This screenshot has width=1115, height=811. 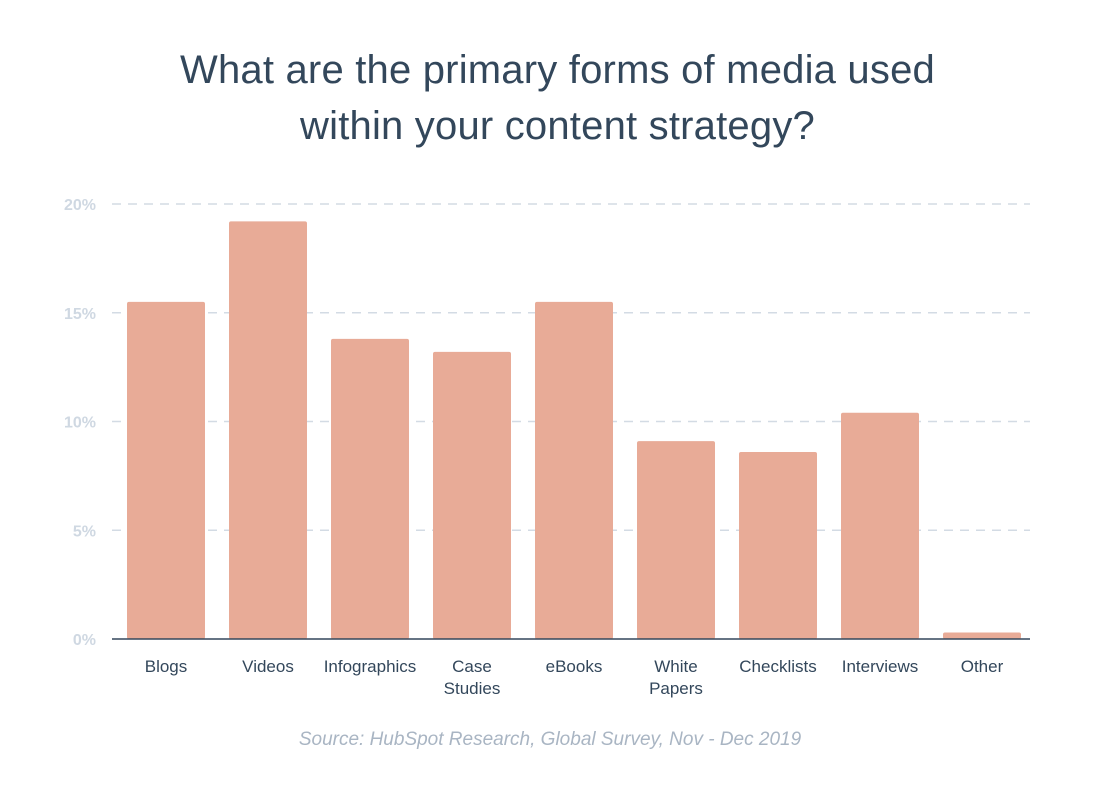 I want to click on x-tick-label: Case Studies, so click(x=472, y=677).